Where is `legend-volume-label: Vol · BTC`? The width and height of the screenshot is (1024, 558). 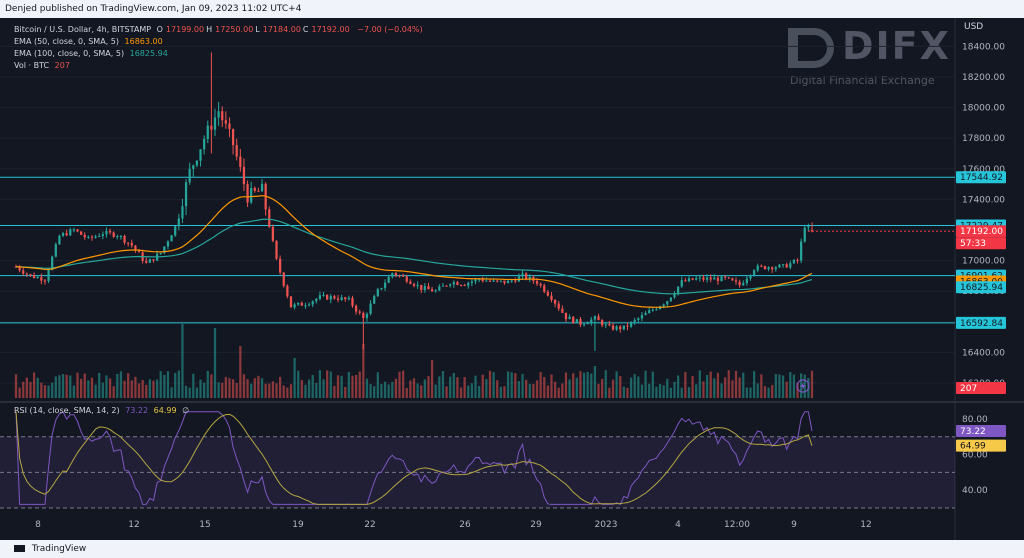 legend-volume-label: Vol · BTC is located at coordinates (32, 65).